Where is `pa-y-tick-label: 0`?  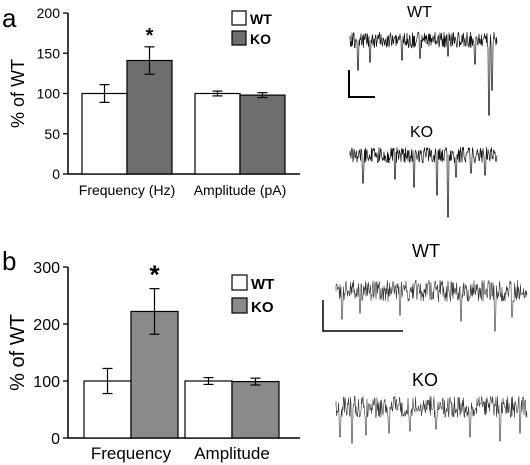 pa-y-tick-label: 0 is located at coordinates (56, 174).